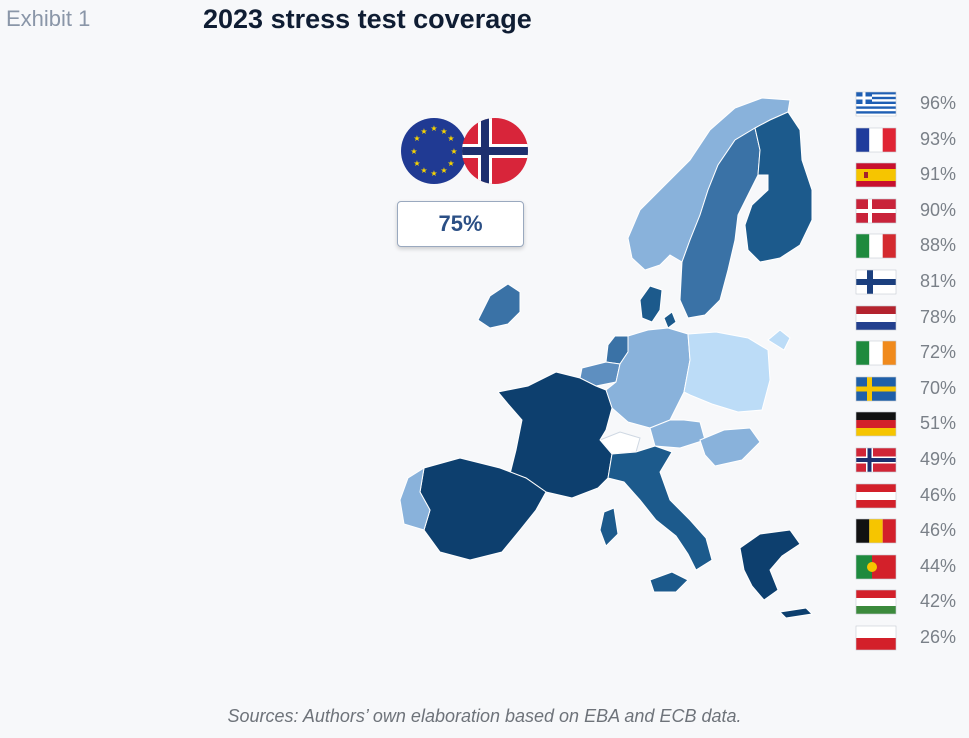 The width and height of the screenshot is (969, 738). What do you see at coordinates (876, 175) in the screenshot?
I see `spain-flag-icon` at bounding box center [876, 175].